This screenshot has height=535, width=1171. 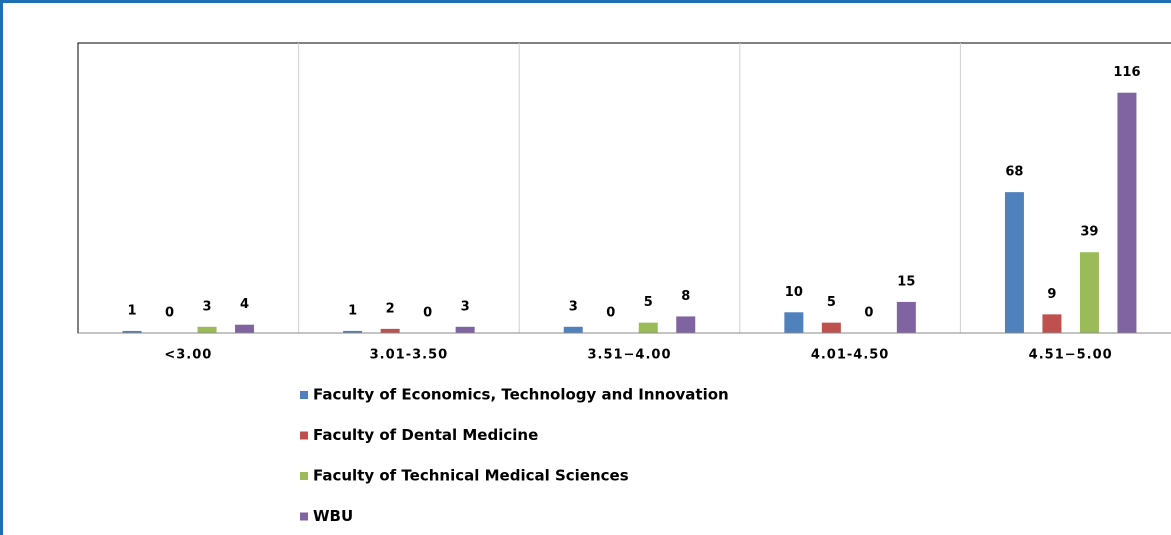 What do you see at coordinates (471, 476) in the screenshot?
I see `legend-label: Faculty of Technical Medical Sciences` at bounding box center [471, 476].